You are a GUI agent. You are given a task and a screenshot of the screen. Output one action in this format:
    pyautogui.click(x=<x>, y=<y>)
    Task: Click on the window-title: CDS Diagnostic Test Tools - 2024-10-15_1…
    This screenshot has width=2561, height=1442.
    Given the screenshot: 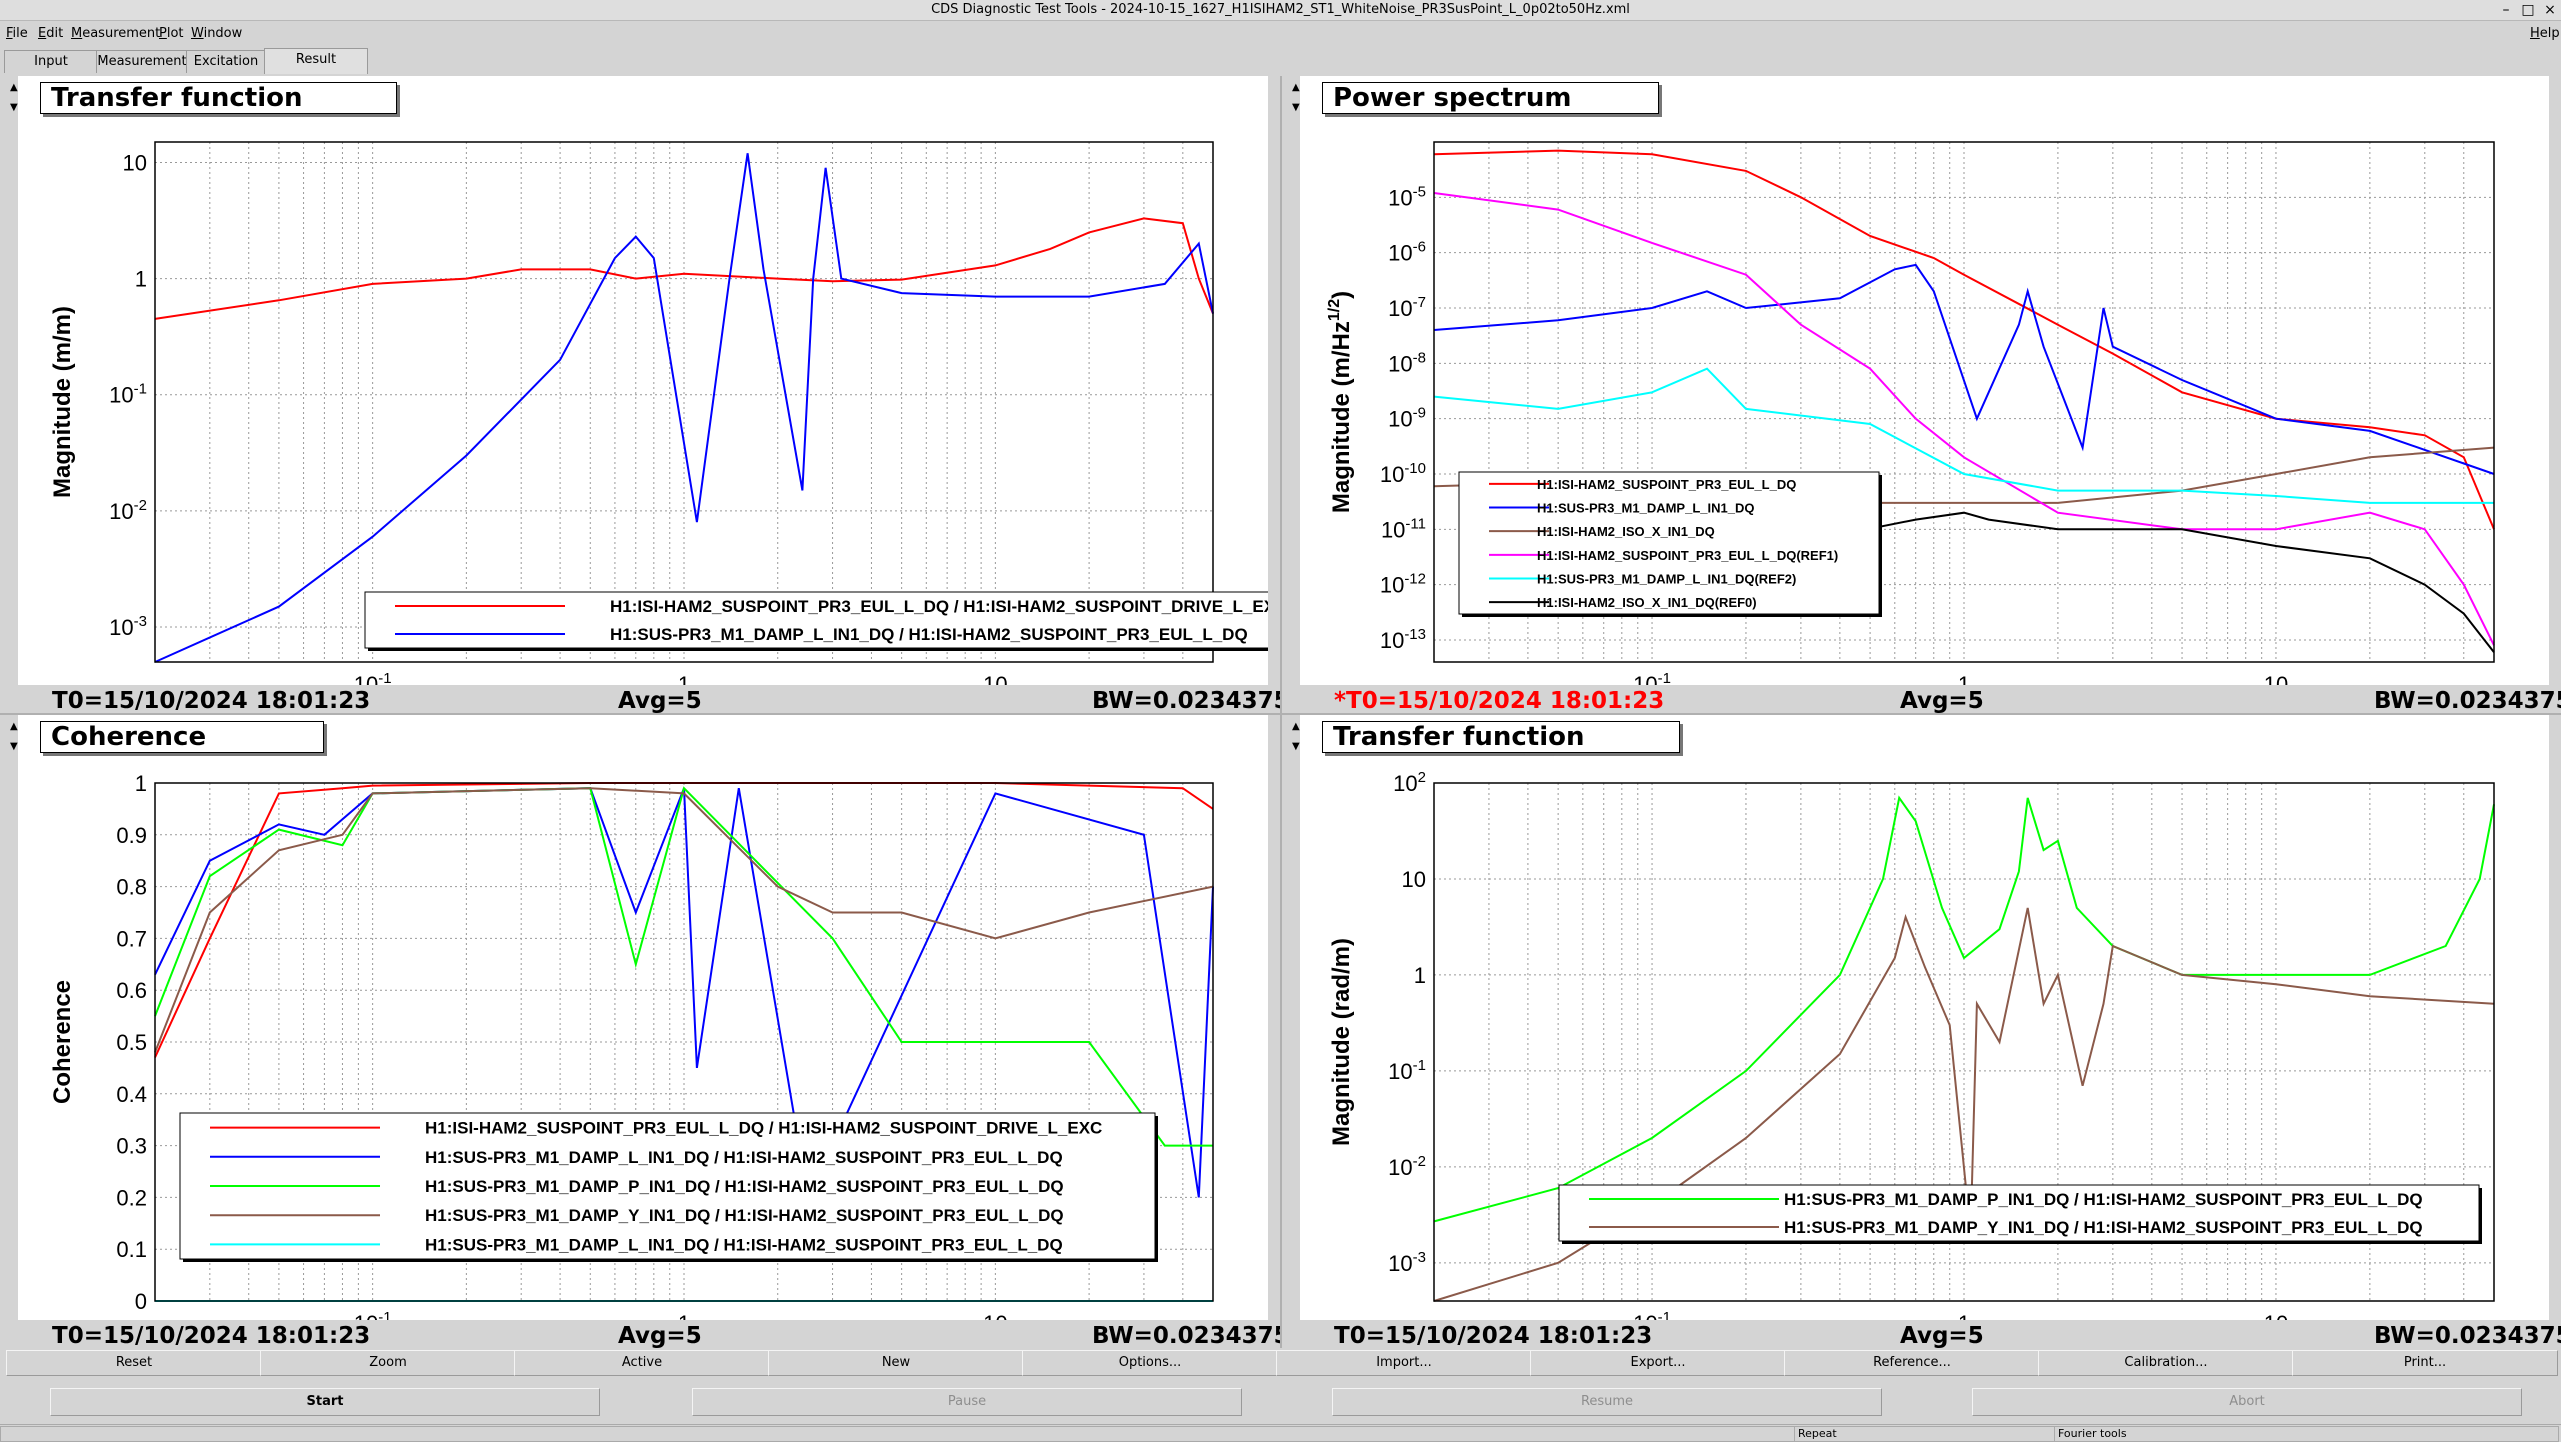 What is the action you would take?
    pyautogui.click(x=1280, y=9)
    